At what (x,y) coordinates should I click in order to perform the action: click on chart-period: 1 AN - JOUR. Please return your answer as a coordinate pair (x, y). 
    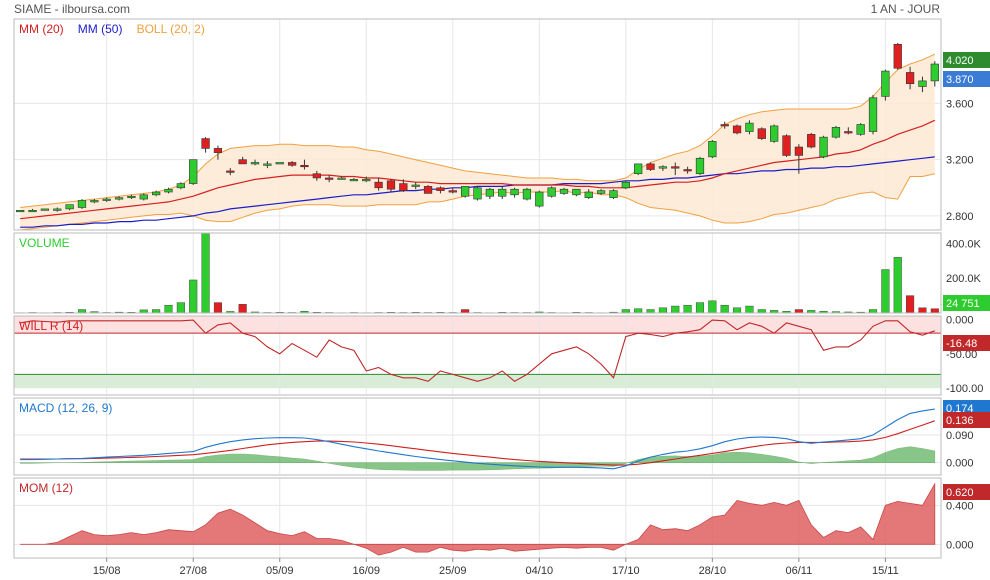
    Looking at the image, I should click on (905, 9).